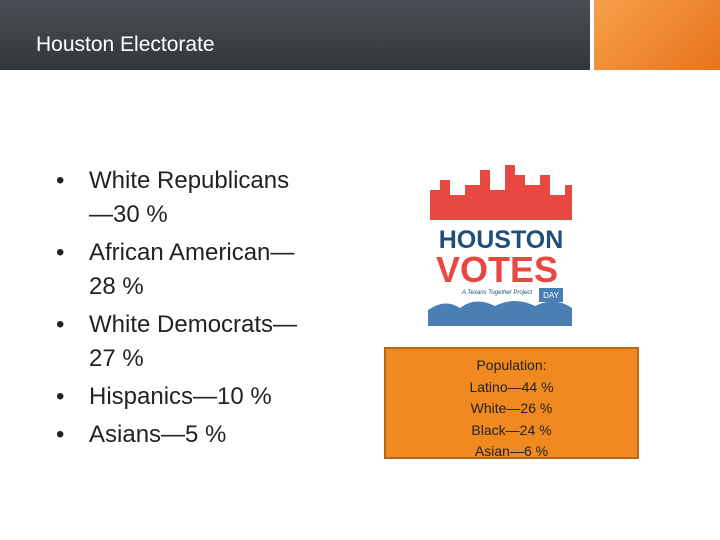 The width and height of the screenshot is (720, 540). Describe the element at coordinates (511, 365) in the screenshot. I see `callout-line: Population:` at that location.